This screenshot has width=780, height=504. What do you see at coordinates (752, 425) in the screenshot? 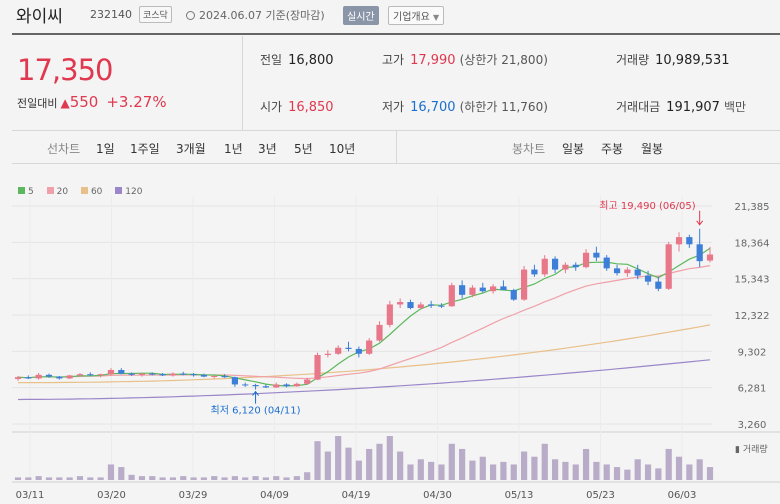
I see `y-tick-label: 3,260` at bounding box center [752, 425].